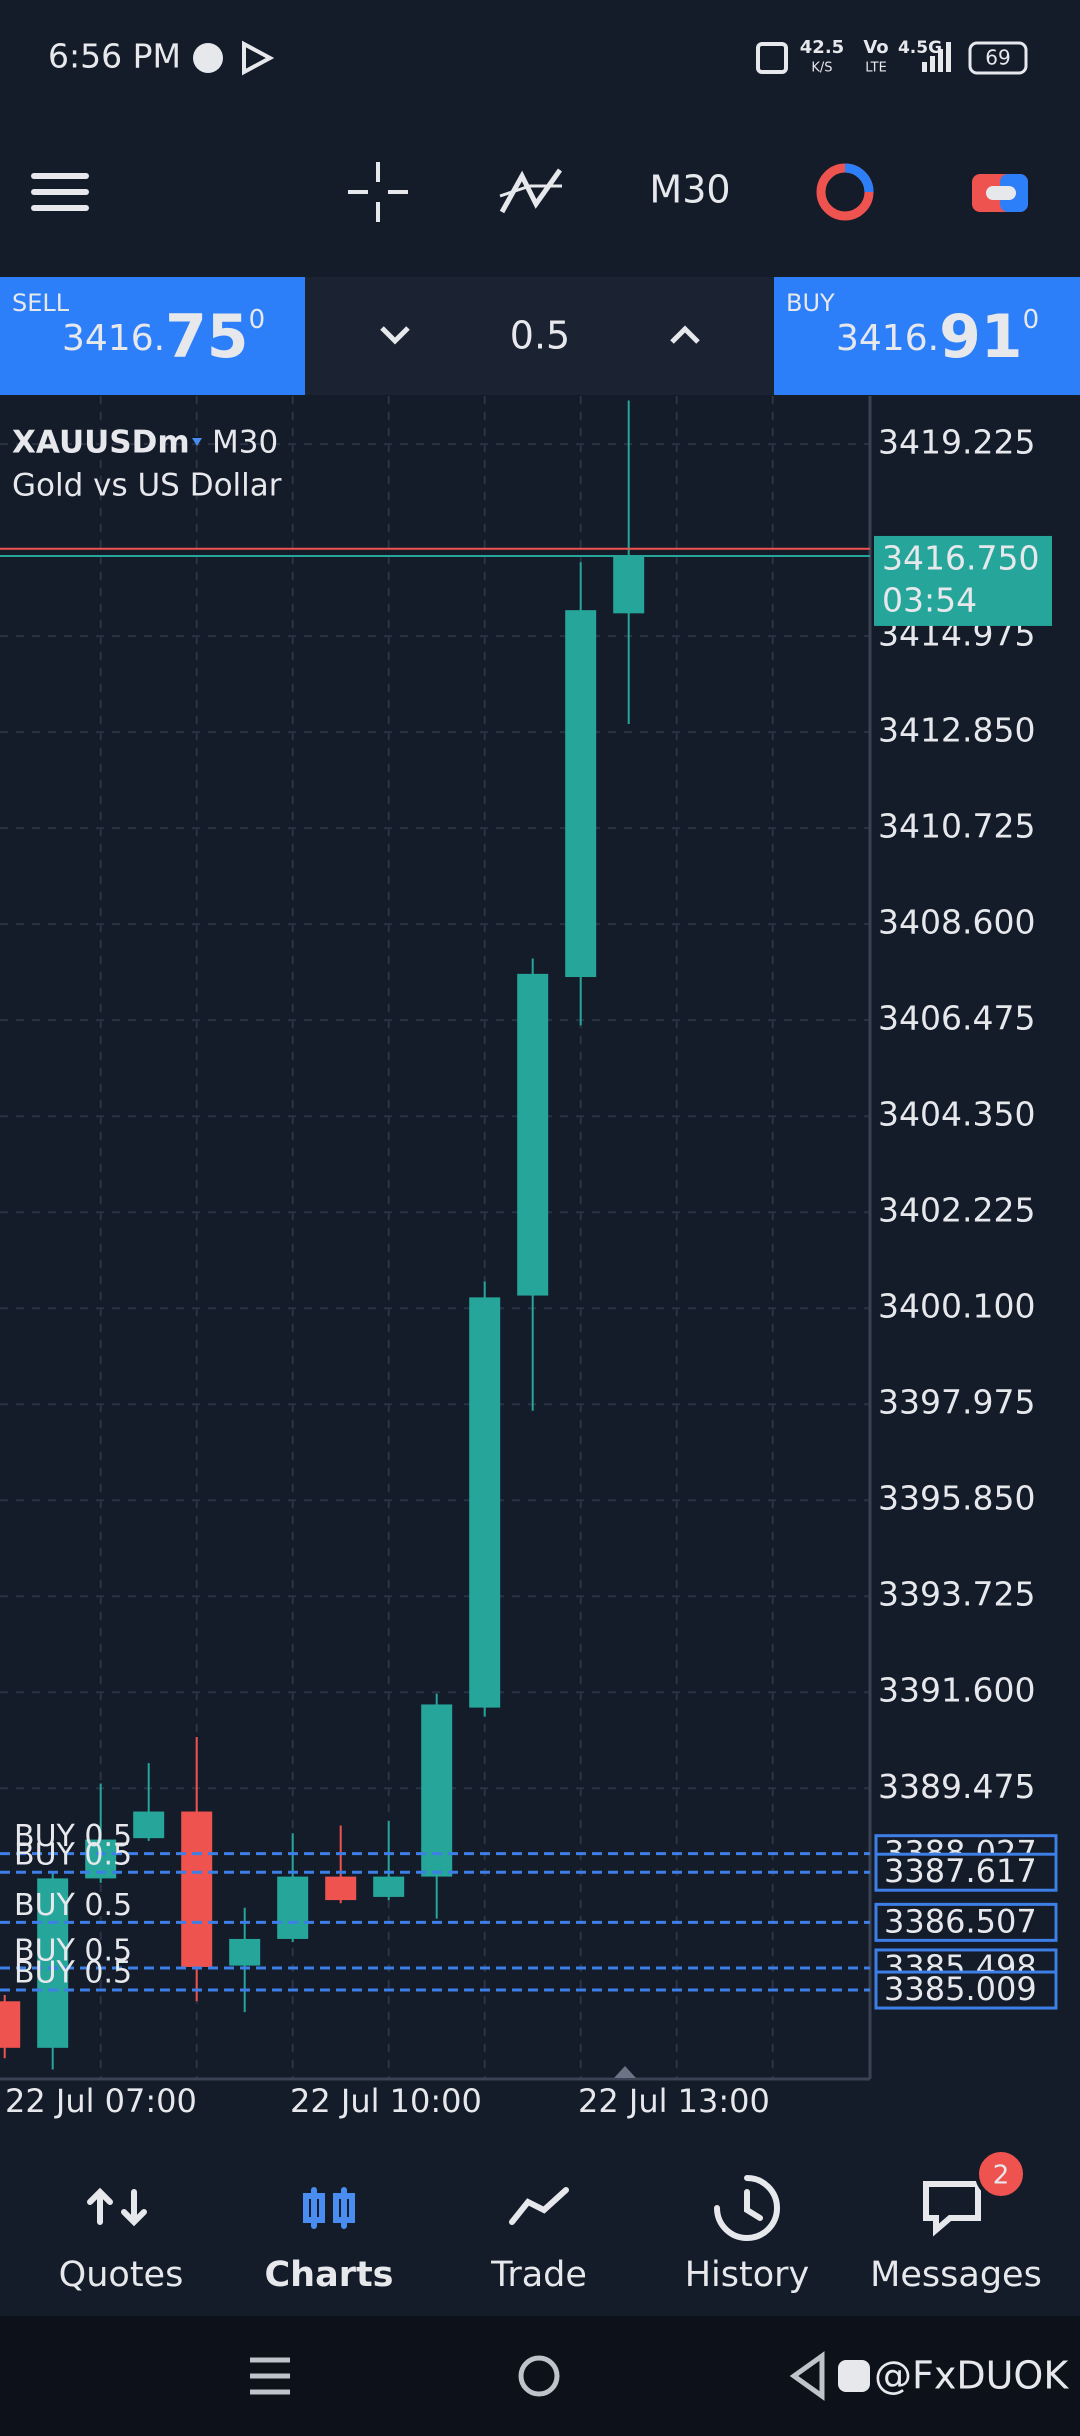  What do you see at coordinates (960, 1871) in the screenshot?
I see `order-price: 3387.617` at bounding box center [960, 1871].